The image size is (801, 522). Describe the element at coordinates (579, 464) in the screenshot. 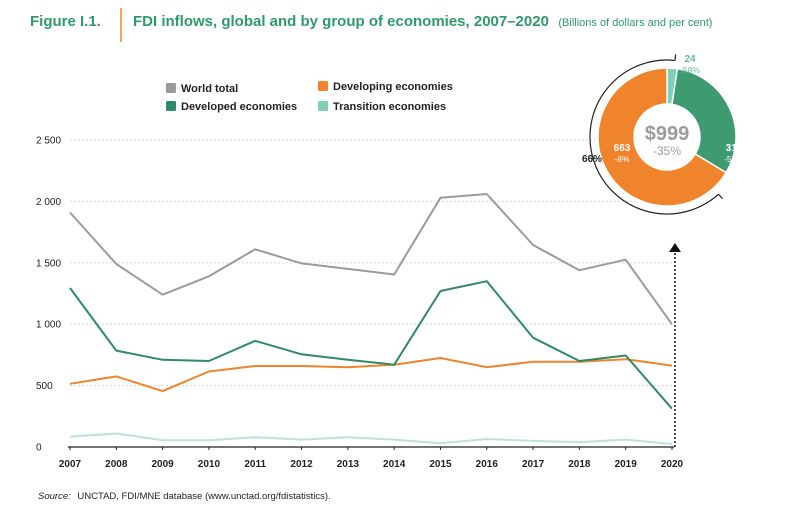

I see `x-tick-label: 2018` at that location.